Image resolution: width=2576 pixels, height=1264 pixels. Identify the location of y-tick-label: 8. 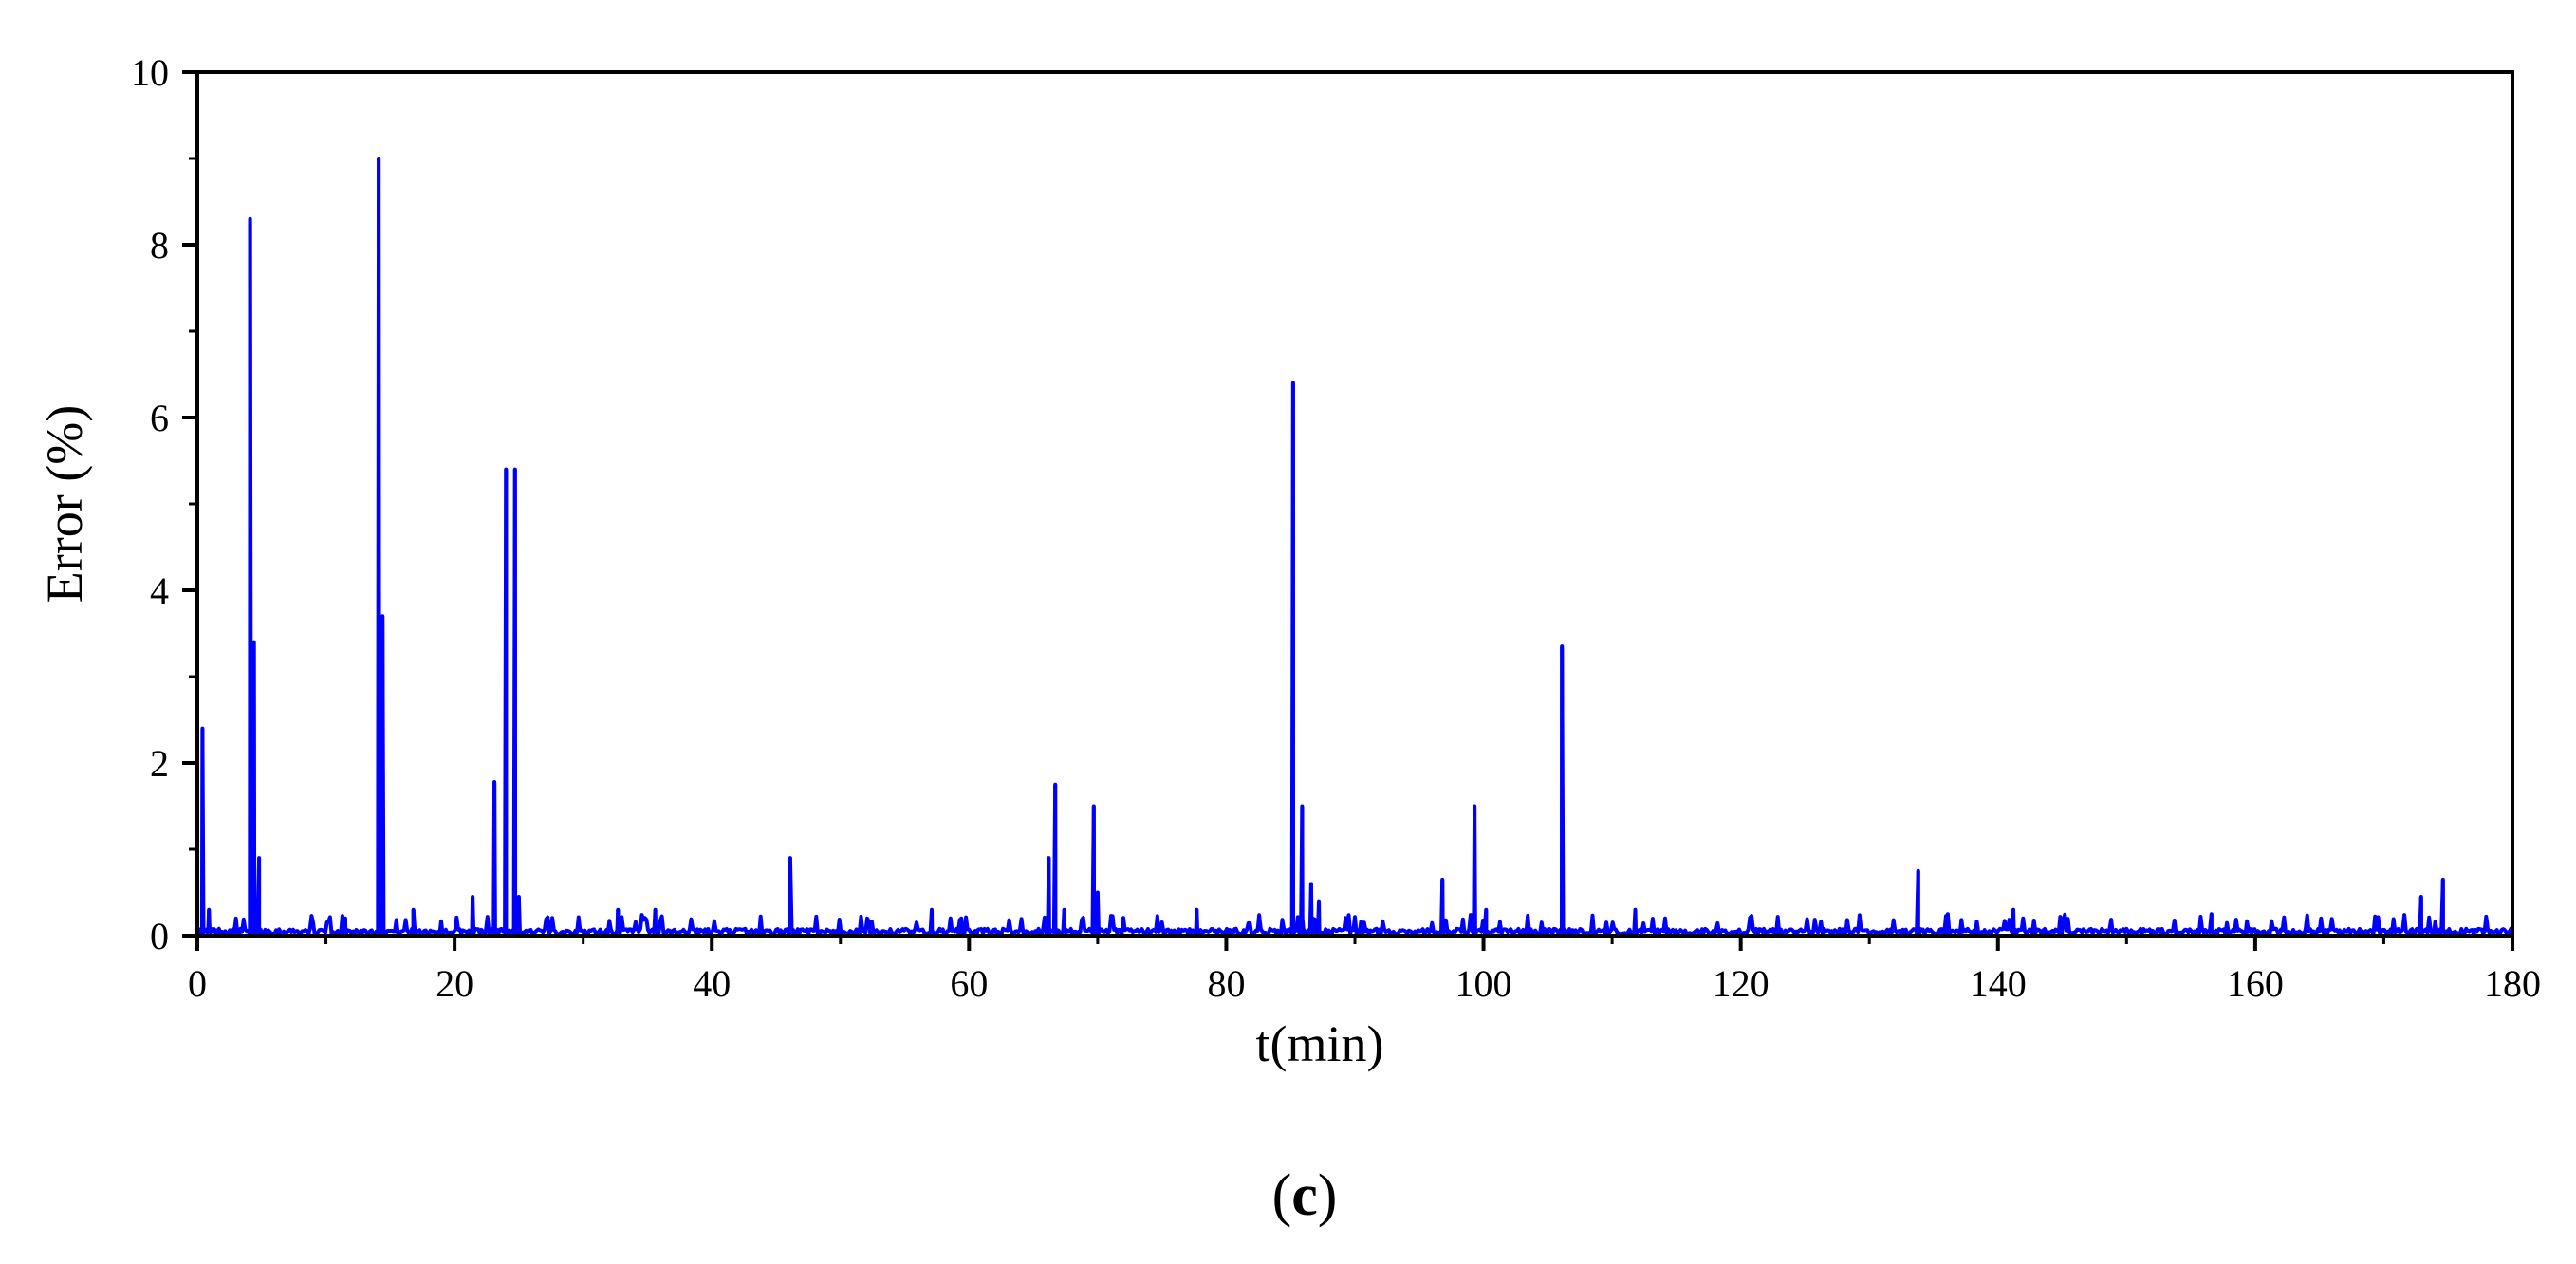
(159, 246).